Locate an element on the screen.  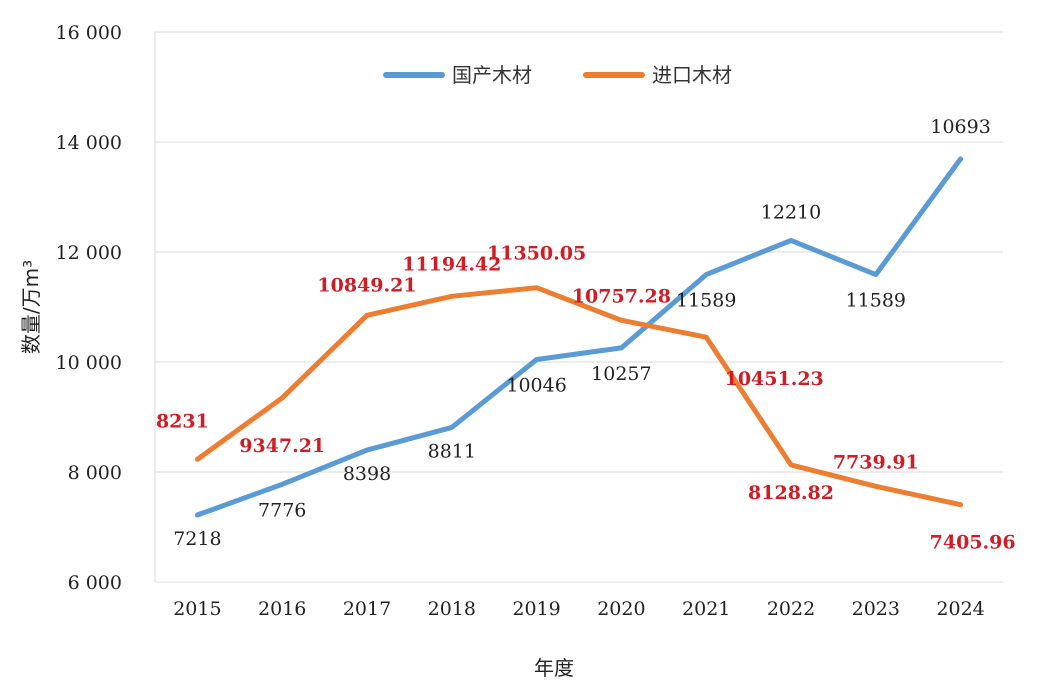
data-label-imported: 10757.28 is located at coordinates (621, 296).